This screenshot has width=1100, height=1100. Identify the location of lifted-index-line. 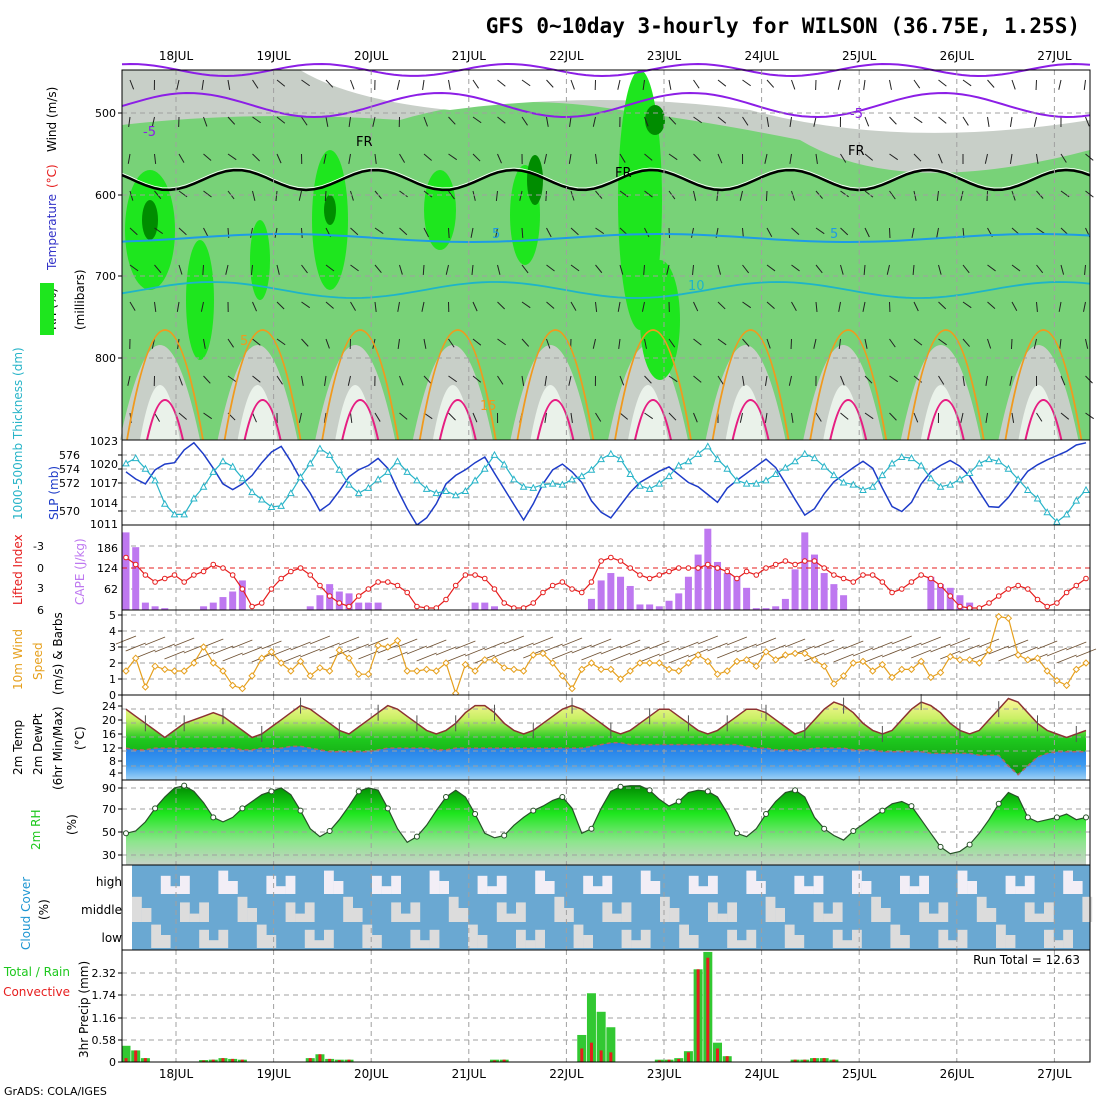
(606, 582).